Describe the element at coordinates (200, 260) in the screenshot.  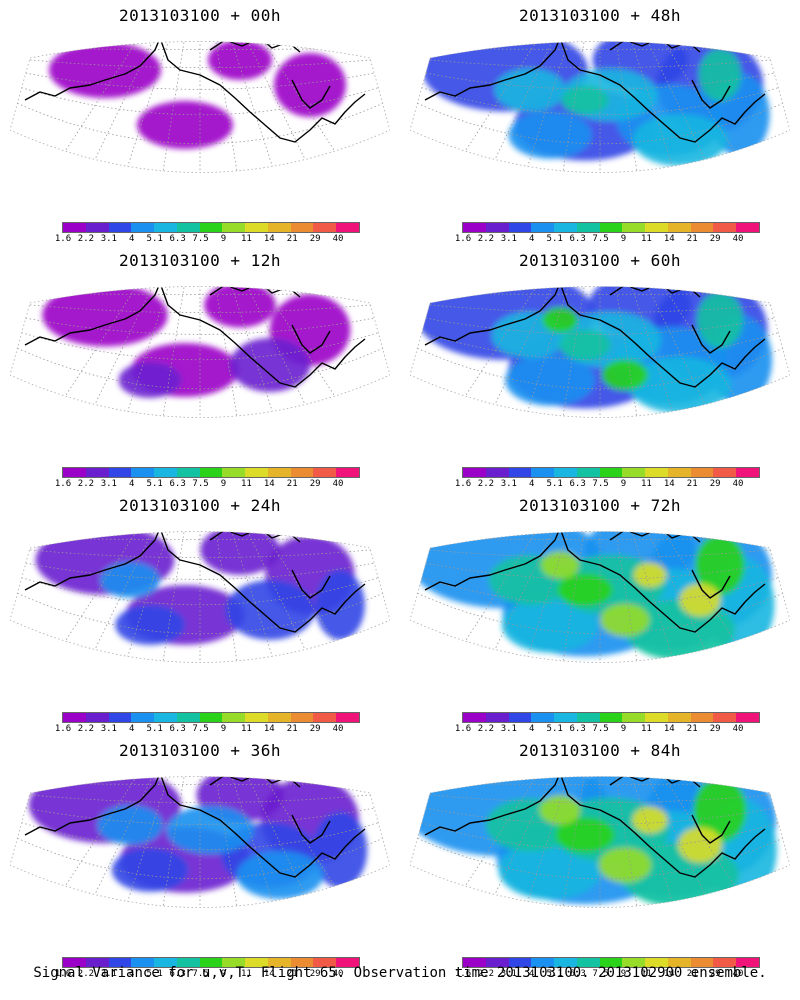
I see `panel-title: 2013103100 + 12h` at that location.